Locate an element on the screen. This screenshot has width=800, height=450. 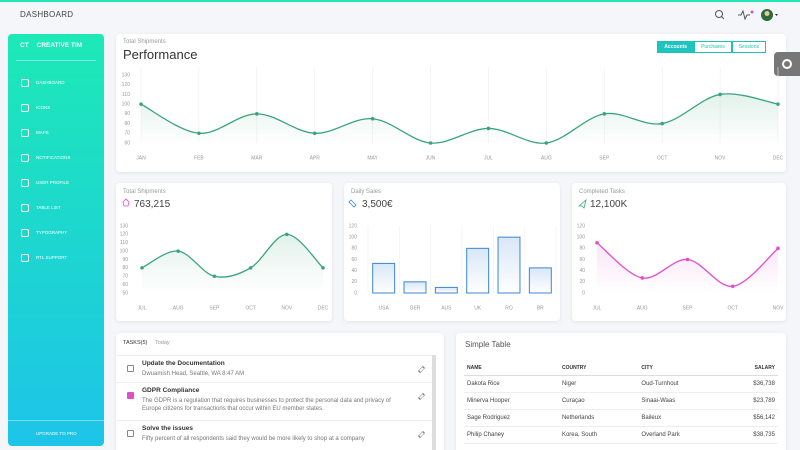
table-cell: $38,735 is located at coordinates (751, 435).